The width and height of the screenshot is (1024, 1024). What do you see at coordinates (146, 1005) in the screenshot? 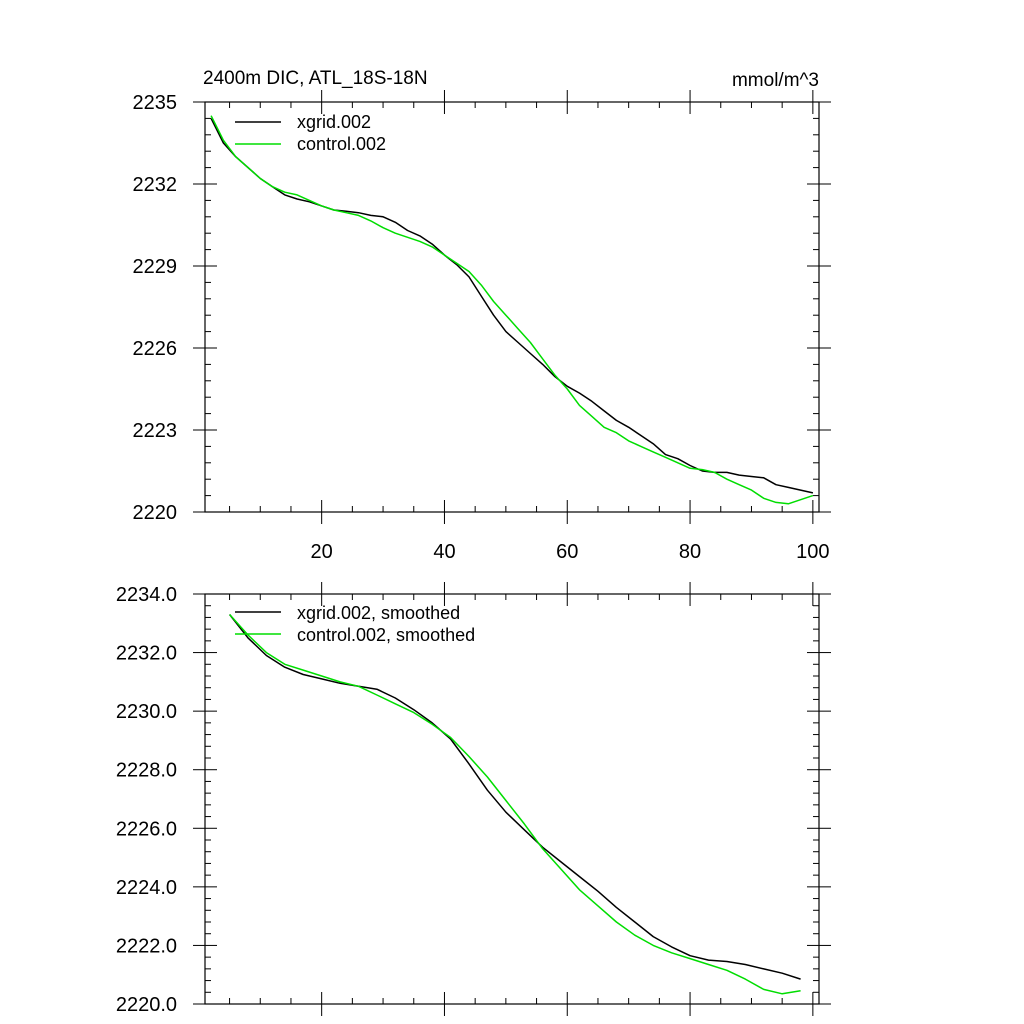
I see `y-tick-label: 2220.0` at bounding box center [146, 1005].